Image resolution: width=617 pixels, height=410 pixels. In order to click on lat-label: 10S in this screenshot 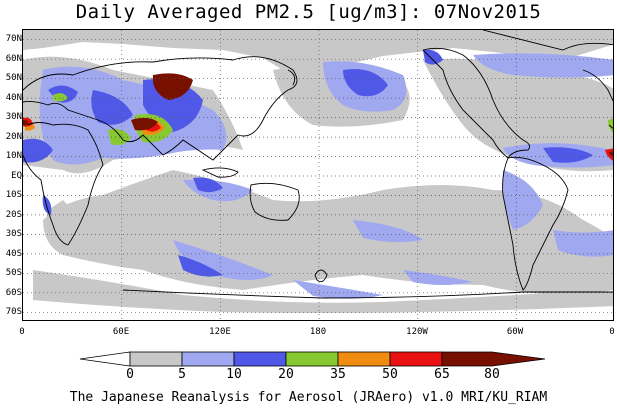, I will do `click(13, 195)`.